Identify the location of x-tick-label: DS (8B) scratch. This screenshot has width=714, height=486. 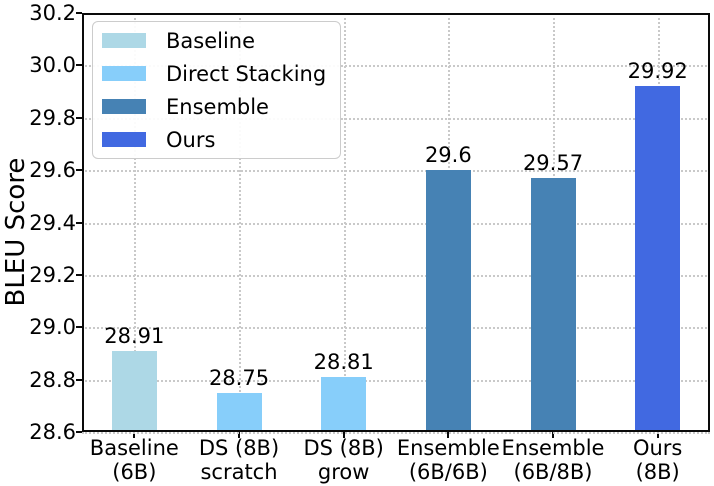
(239, 460).